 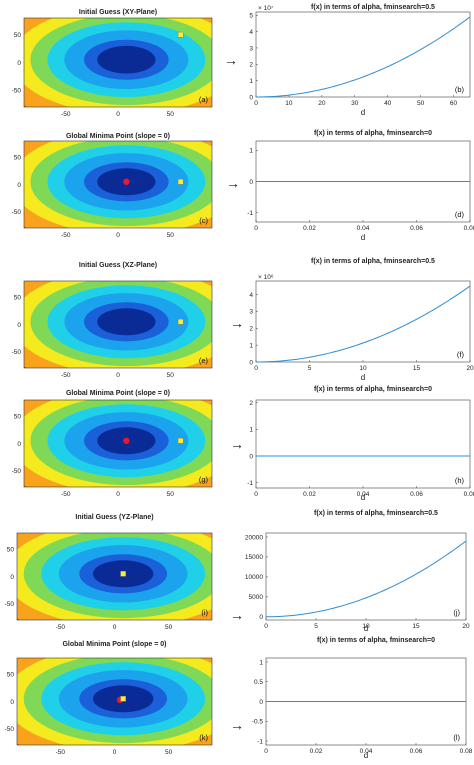 What do you see at coordinates (373, 7) in the screenshot?
I see `chart-title: f(x) in terms of alpha, fminsearch=0.5` at bounding box center [373, 7].